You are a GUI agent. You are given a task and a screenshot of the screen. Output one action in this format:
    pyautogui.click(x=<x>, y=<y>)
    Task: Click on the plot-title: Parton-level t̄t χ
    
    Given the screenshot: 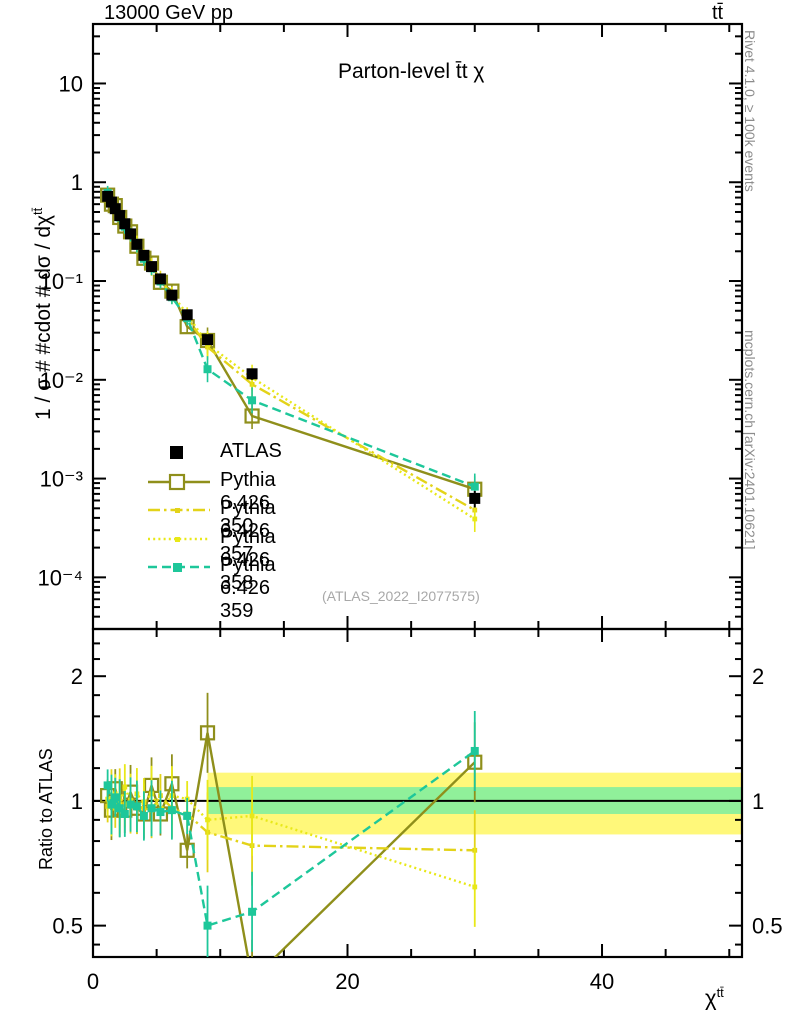 What is the action you would take?
    pyautogui.click(x=411, y=72)
    